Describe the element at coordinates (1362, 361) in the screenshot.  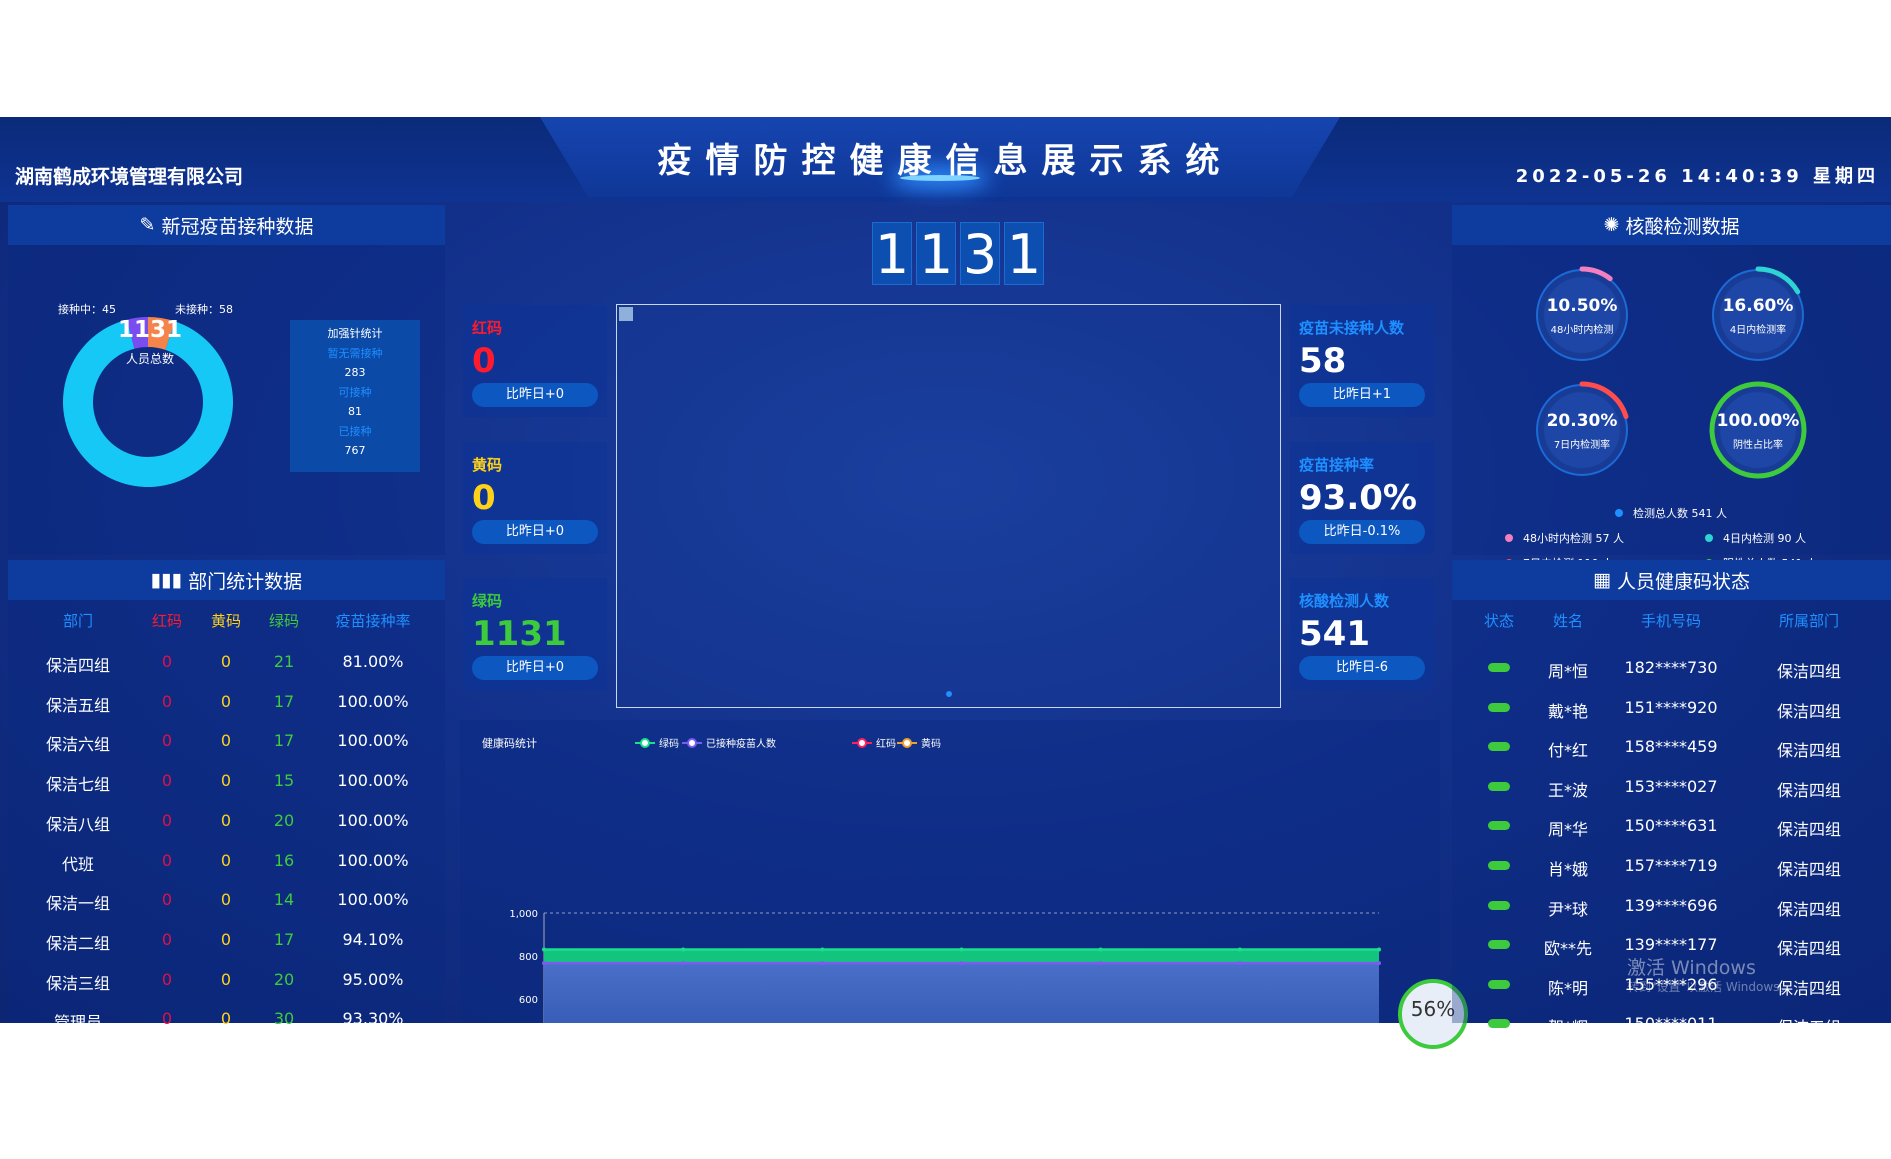
I see `stat-card: 疫苗未接种人数 58 比昨日+1` at that location.